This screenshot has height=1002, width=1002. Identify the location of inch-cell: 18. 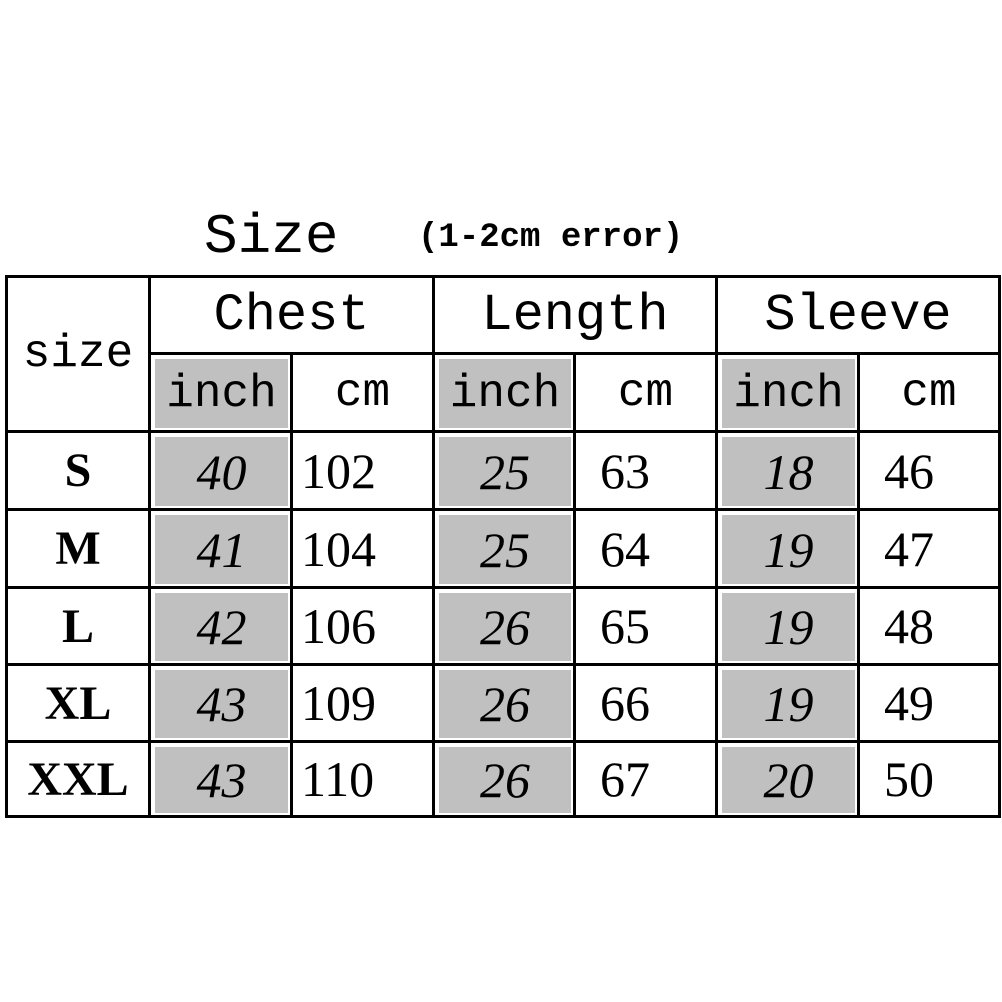
(787, 470).